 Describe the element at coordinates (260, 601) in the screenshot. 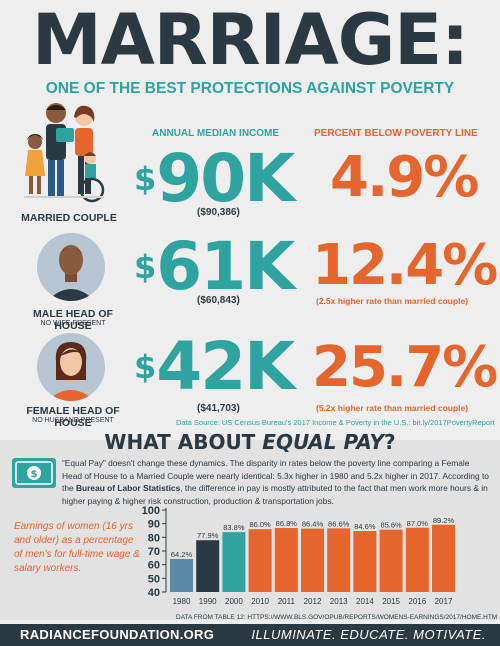

I see `x-tick-label: 2010` at that location.